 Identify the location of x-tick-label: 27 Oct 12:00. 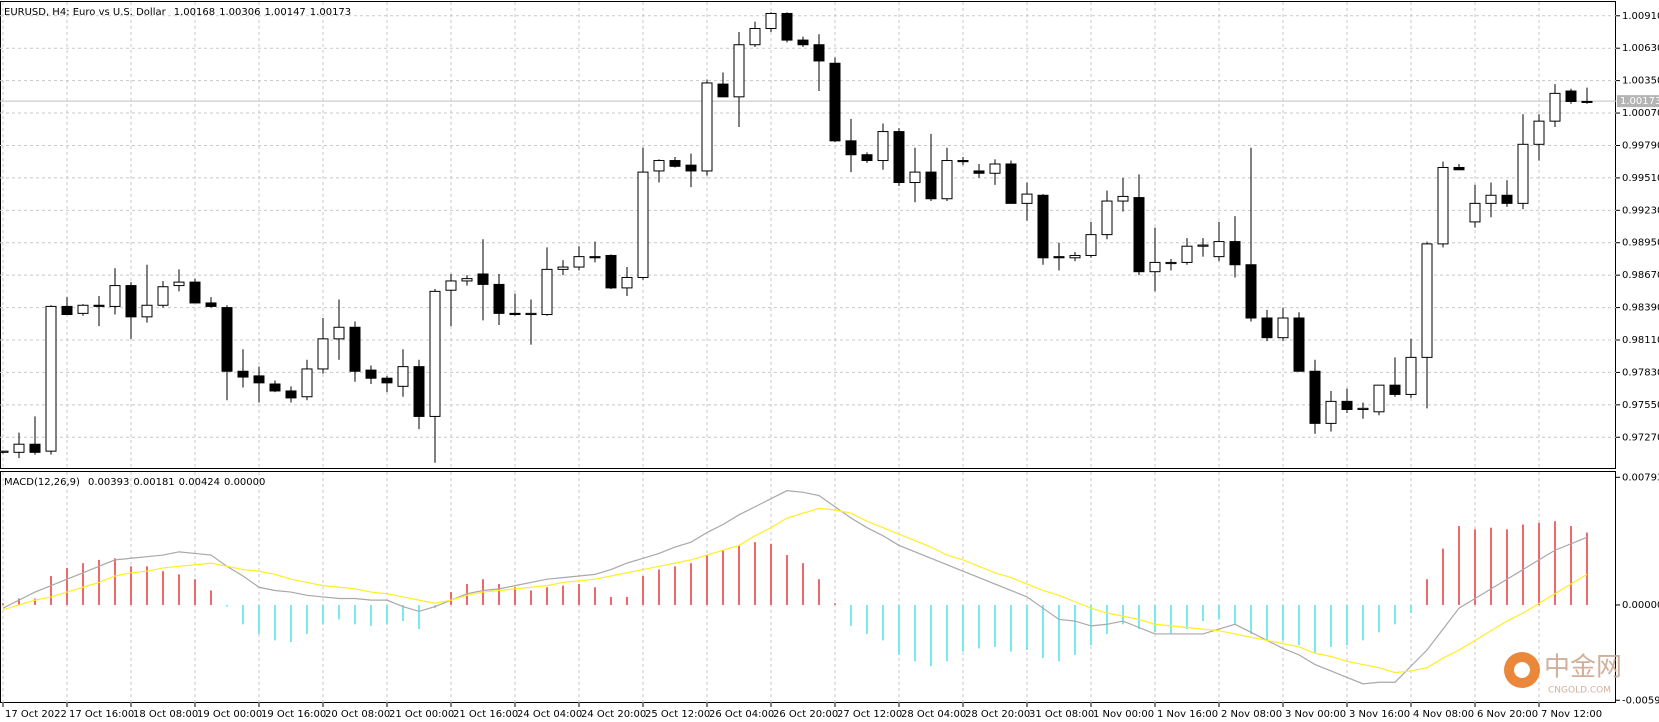
(869, 714).